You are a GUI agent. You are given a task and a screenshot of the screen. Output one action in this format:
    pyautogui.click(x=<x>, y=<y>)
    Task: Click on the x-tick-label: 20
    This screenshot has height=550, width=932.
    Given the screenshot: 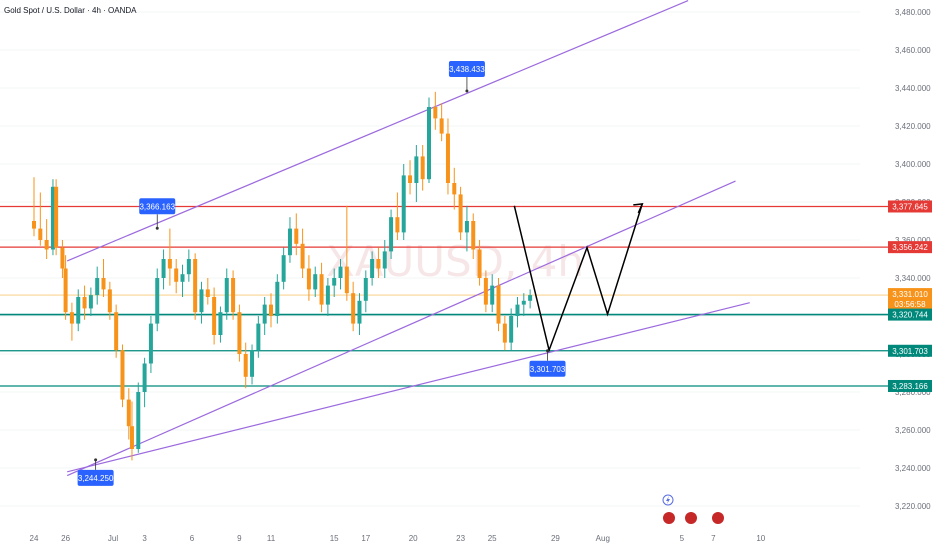 What is the action you would take?
    pyautogui.click(x=413, y=538)
    